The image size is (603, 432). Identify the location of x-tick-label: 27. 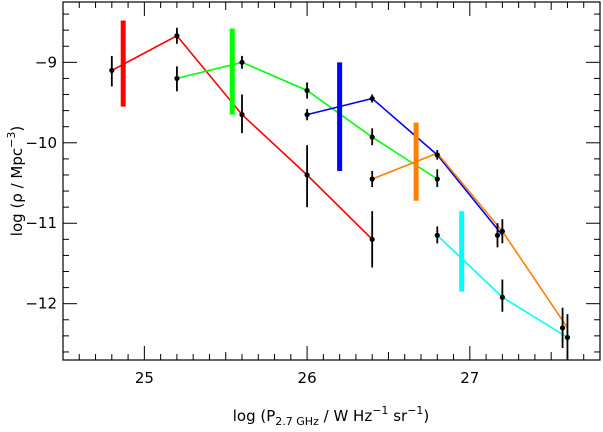
(469, 378).